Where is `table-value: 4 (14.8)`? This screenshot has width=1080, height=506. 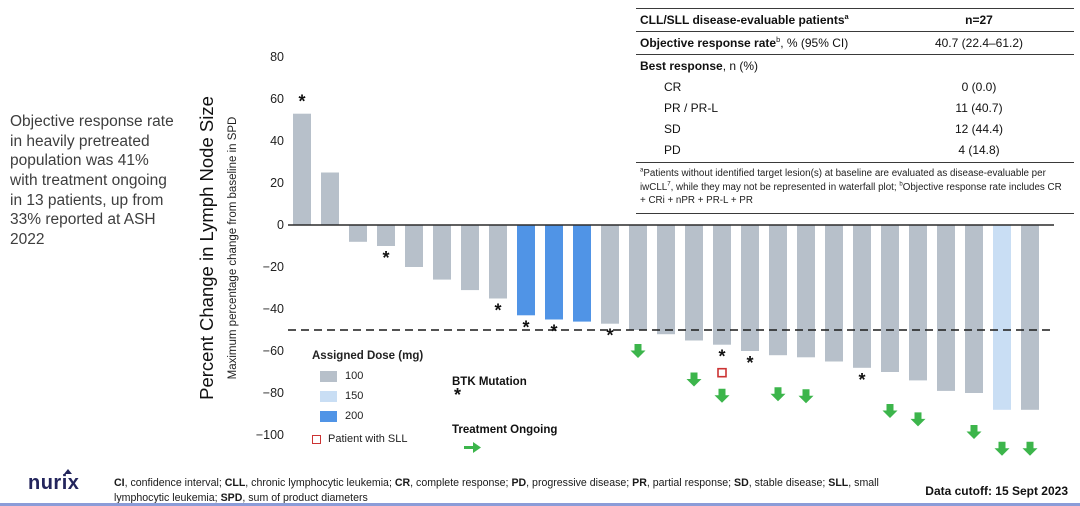 table-value: 4 (14.8) is located at coordinates (979, 149).